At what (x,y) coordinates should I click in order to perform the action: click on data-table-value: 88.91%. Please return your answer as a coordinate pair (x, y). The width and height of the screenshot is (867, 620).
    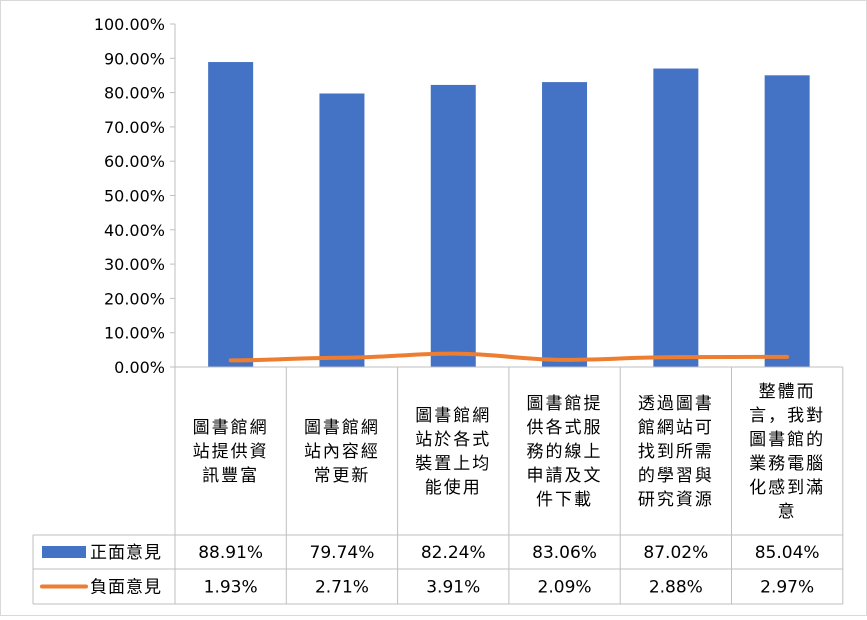
    Looking at the image, I should click on (230, 553).